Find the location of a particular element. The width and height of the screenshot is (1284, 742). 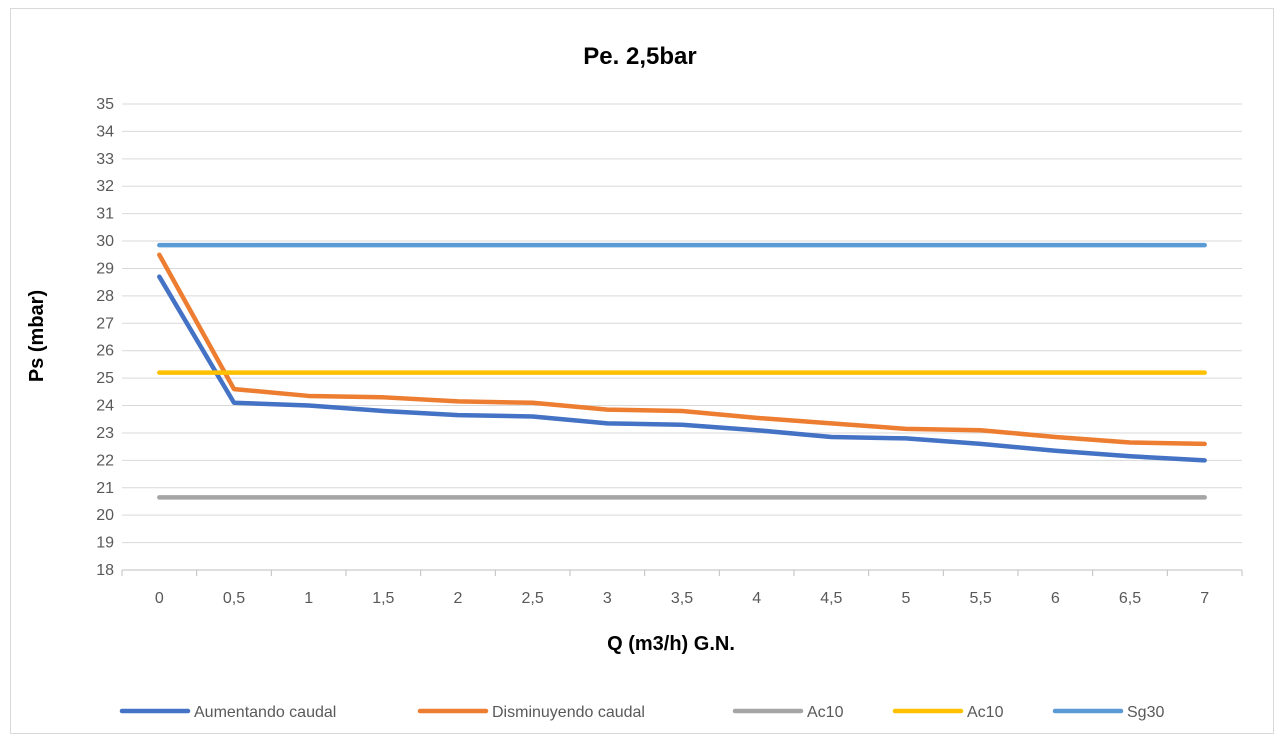

x-tick-label: 1 is located at coordinates (308, 598).